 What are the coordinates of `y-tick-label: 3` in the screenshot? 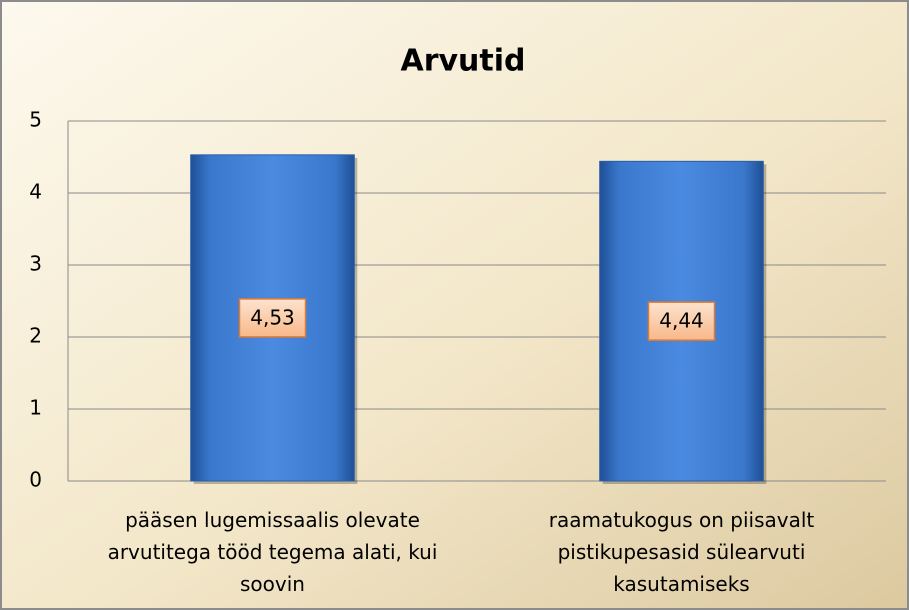 It's located at (35, 264).